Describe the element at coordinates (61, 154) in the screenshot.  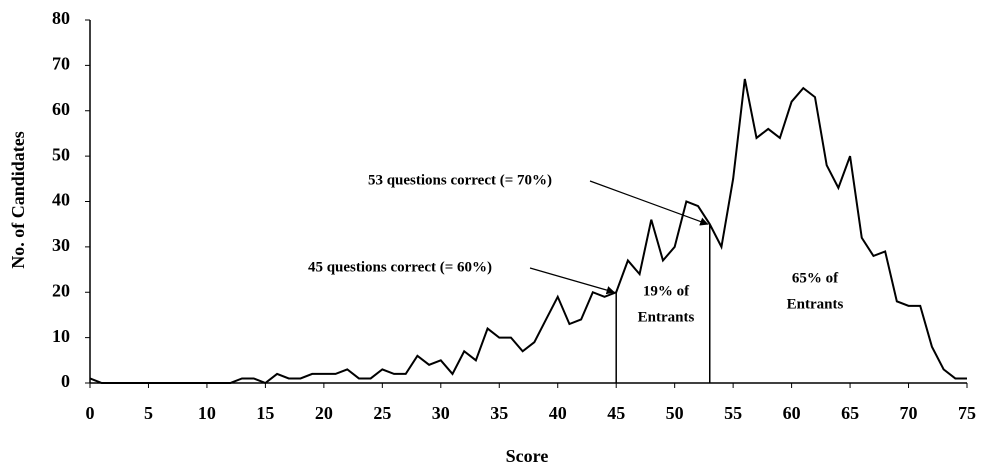
I see `y-tick-label: 50` at that location.